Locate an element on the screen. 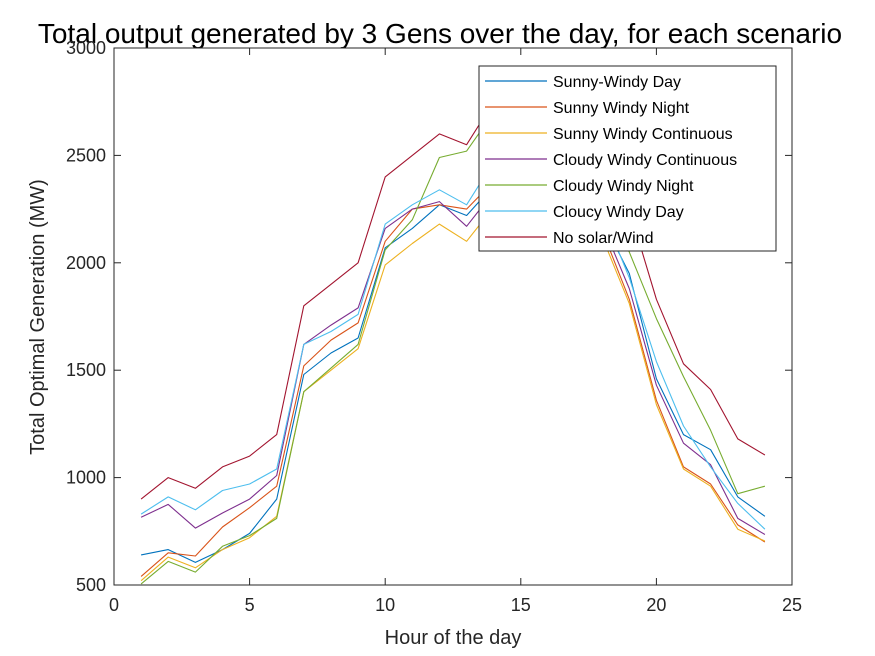 Image resolution: width=875 pixels, height=656 pixels. legend-item: Sunny Windy Continuous is located at coordinates (609, 134).